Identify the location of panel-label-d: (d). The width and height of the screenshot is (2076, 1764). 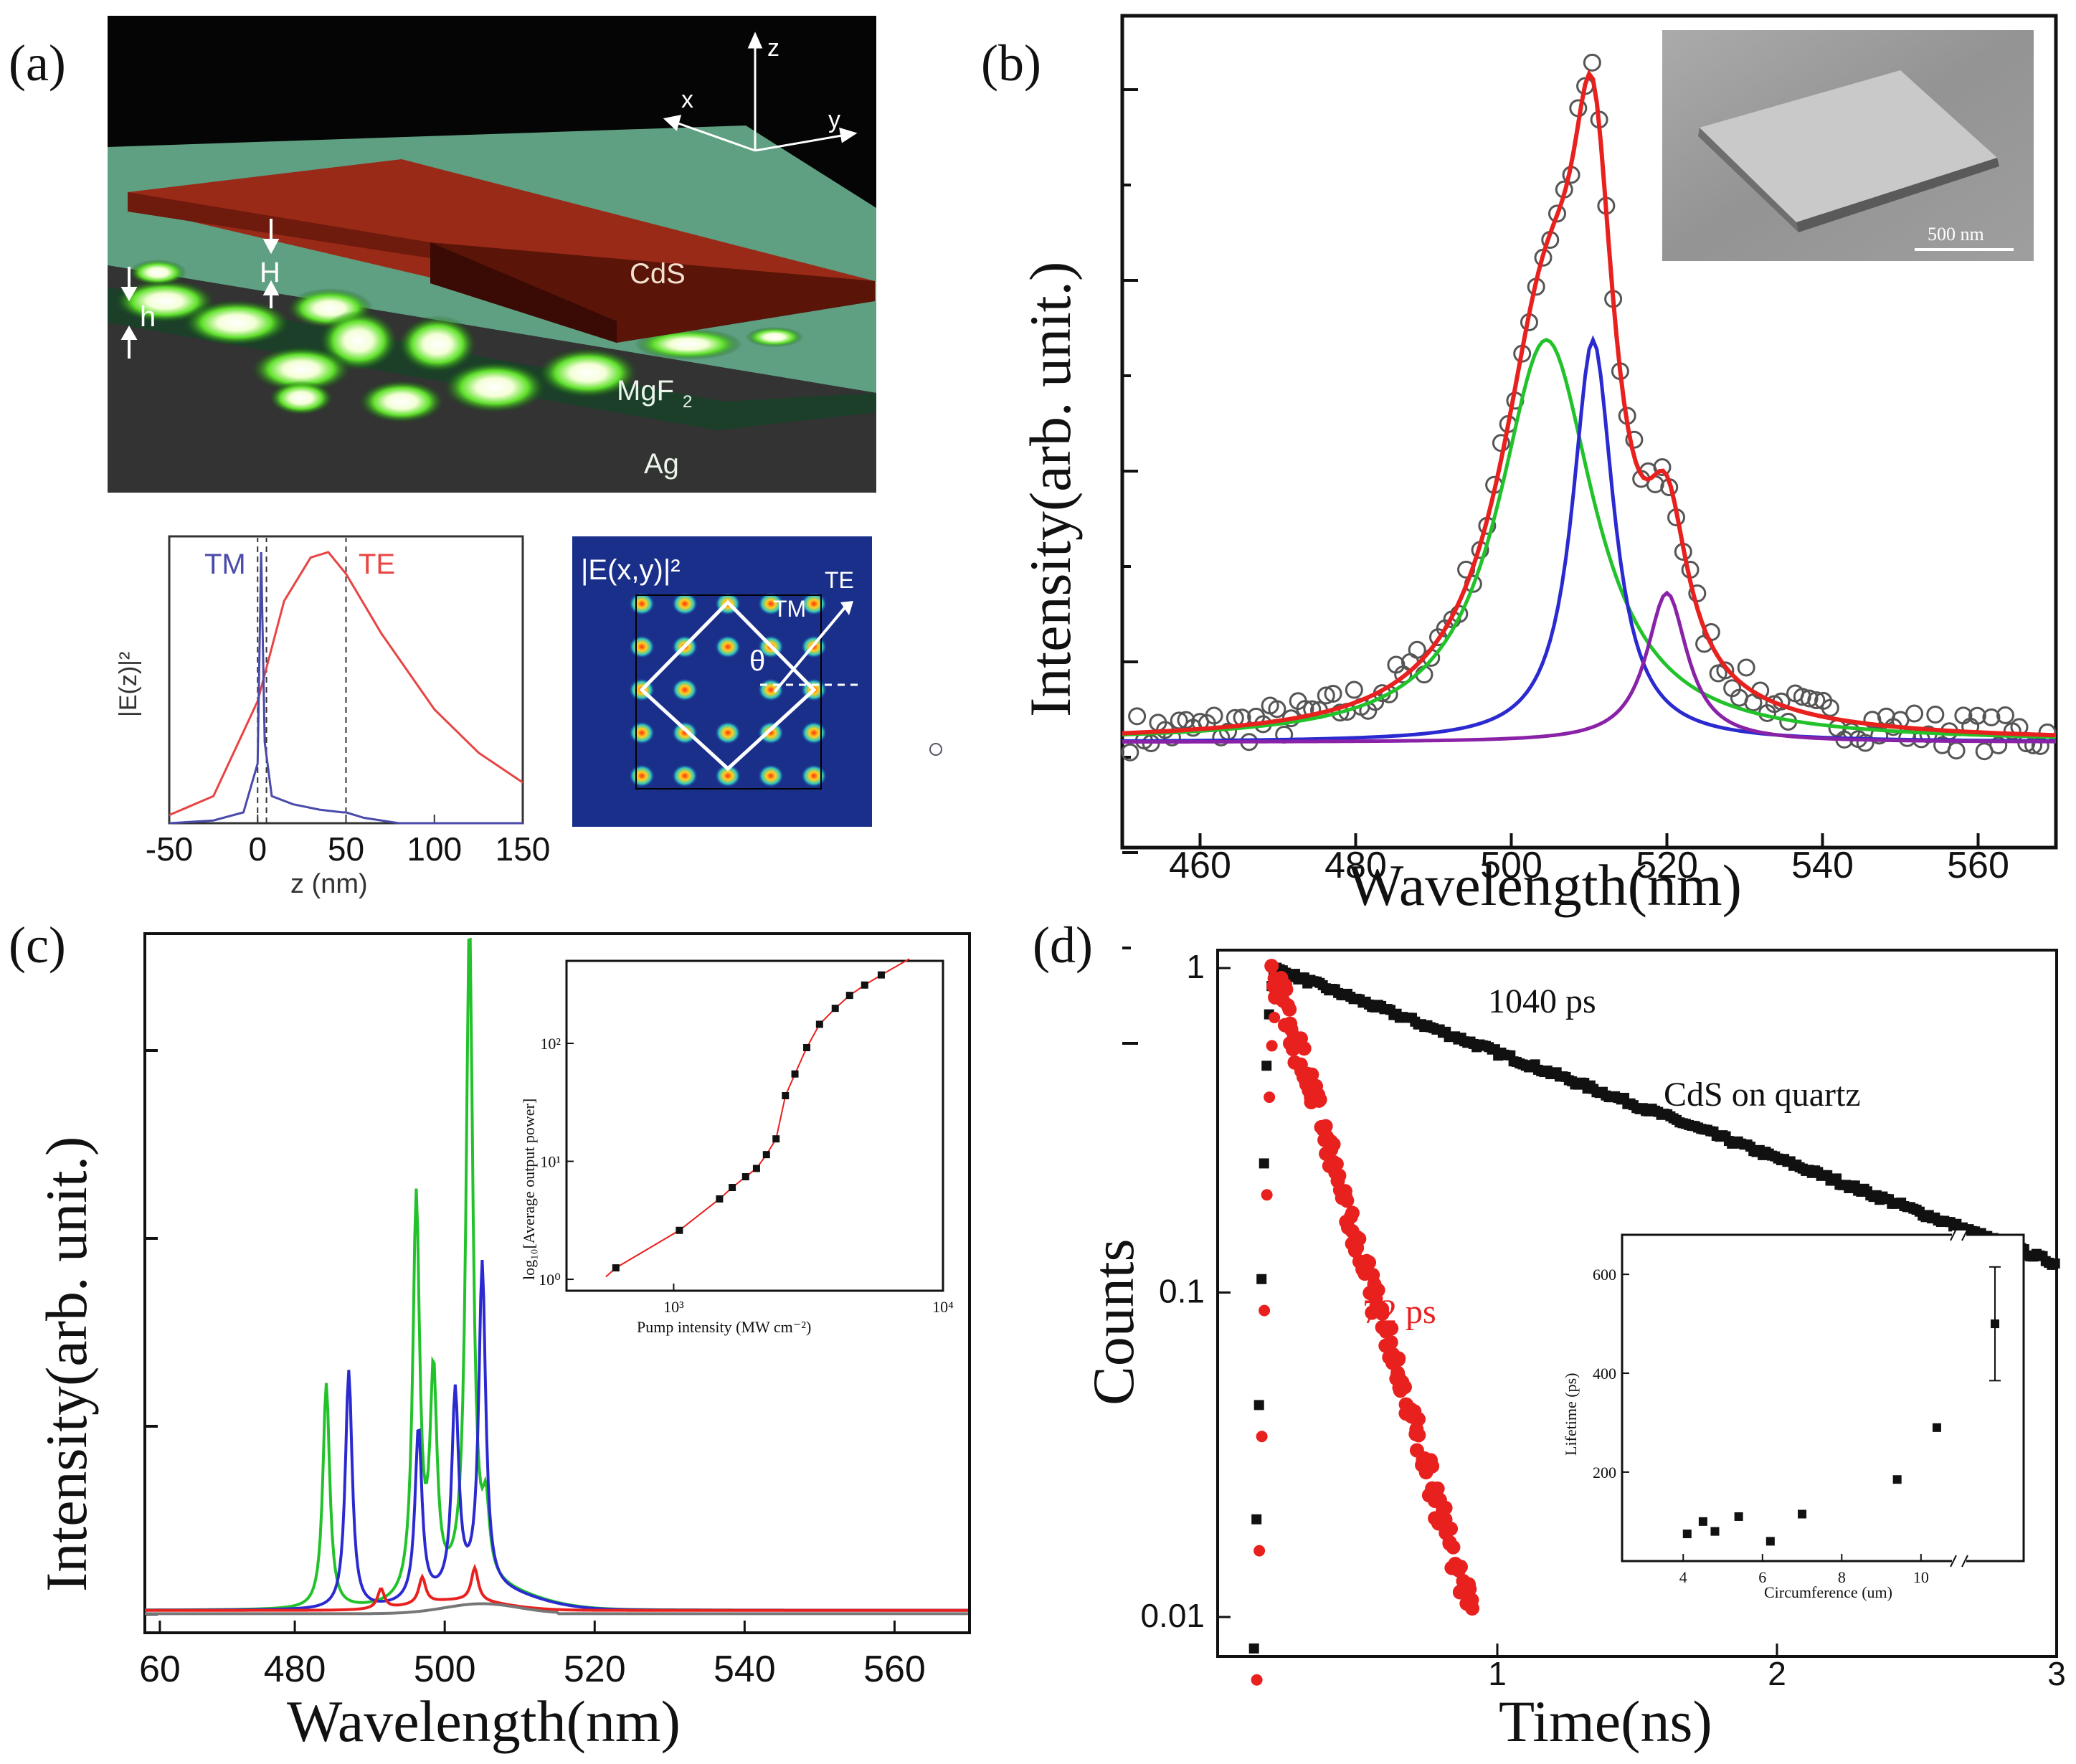
(1063, 945).